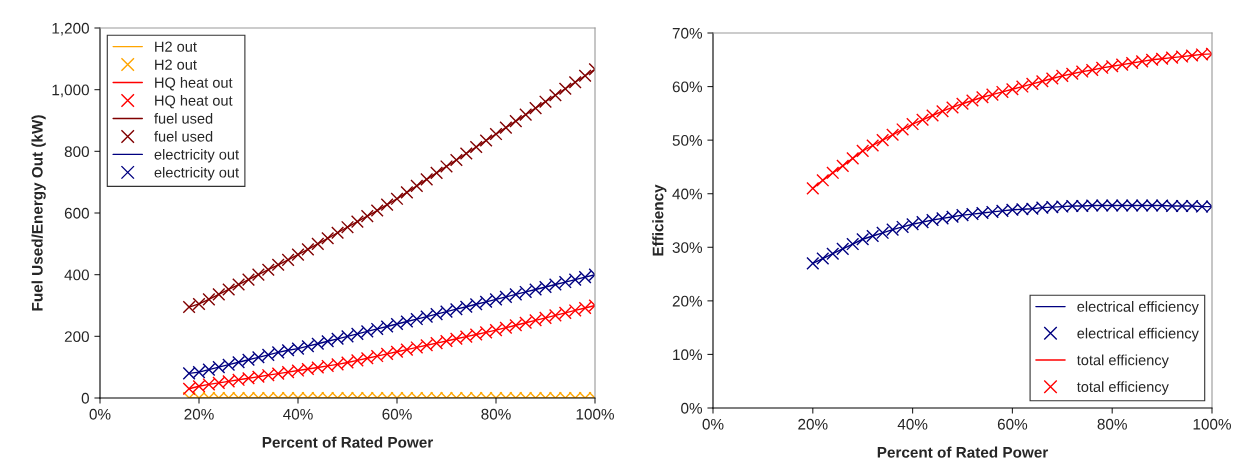 The width and height of the screenshot is (1238, 470). I want to click on x-tick-label: 0%, so click(713, 424).